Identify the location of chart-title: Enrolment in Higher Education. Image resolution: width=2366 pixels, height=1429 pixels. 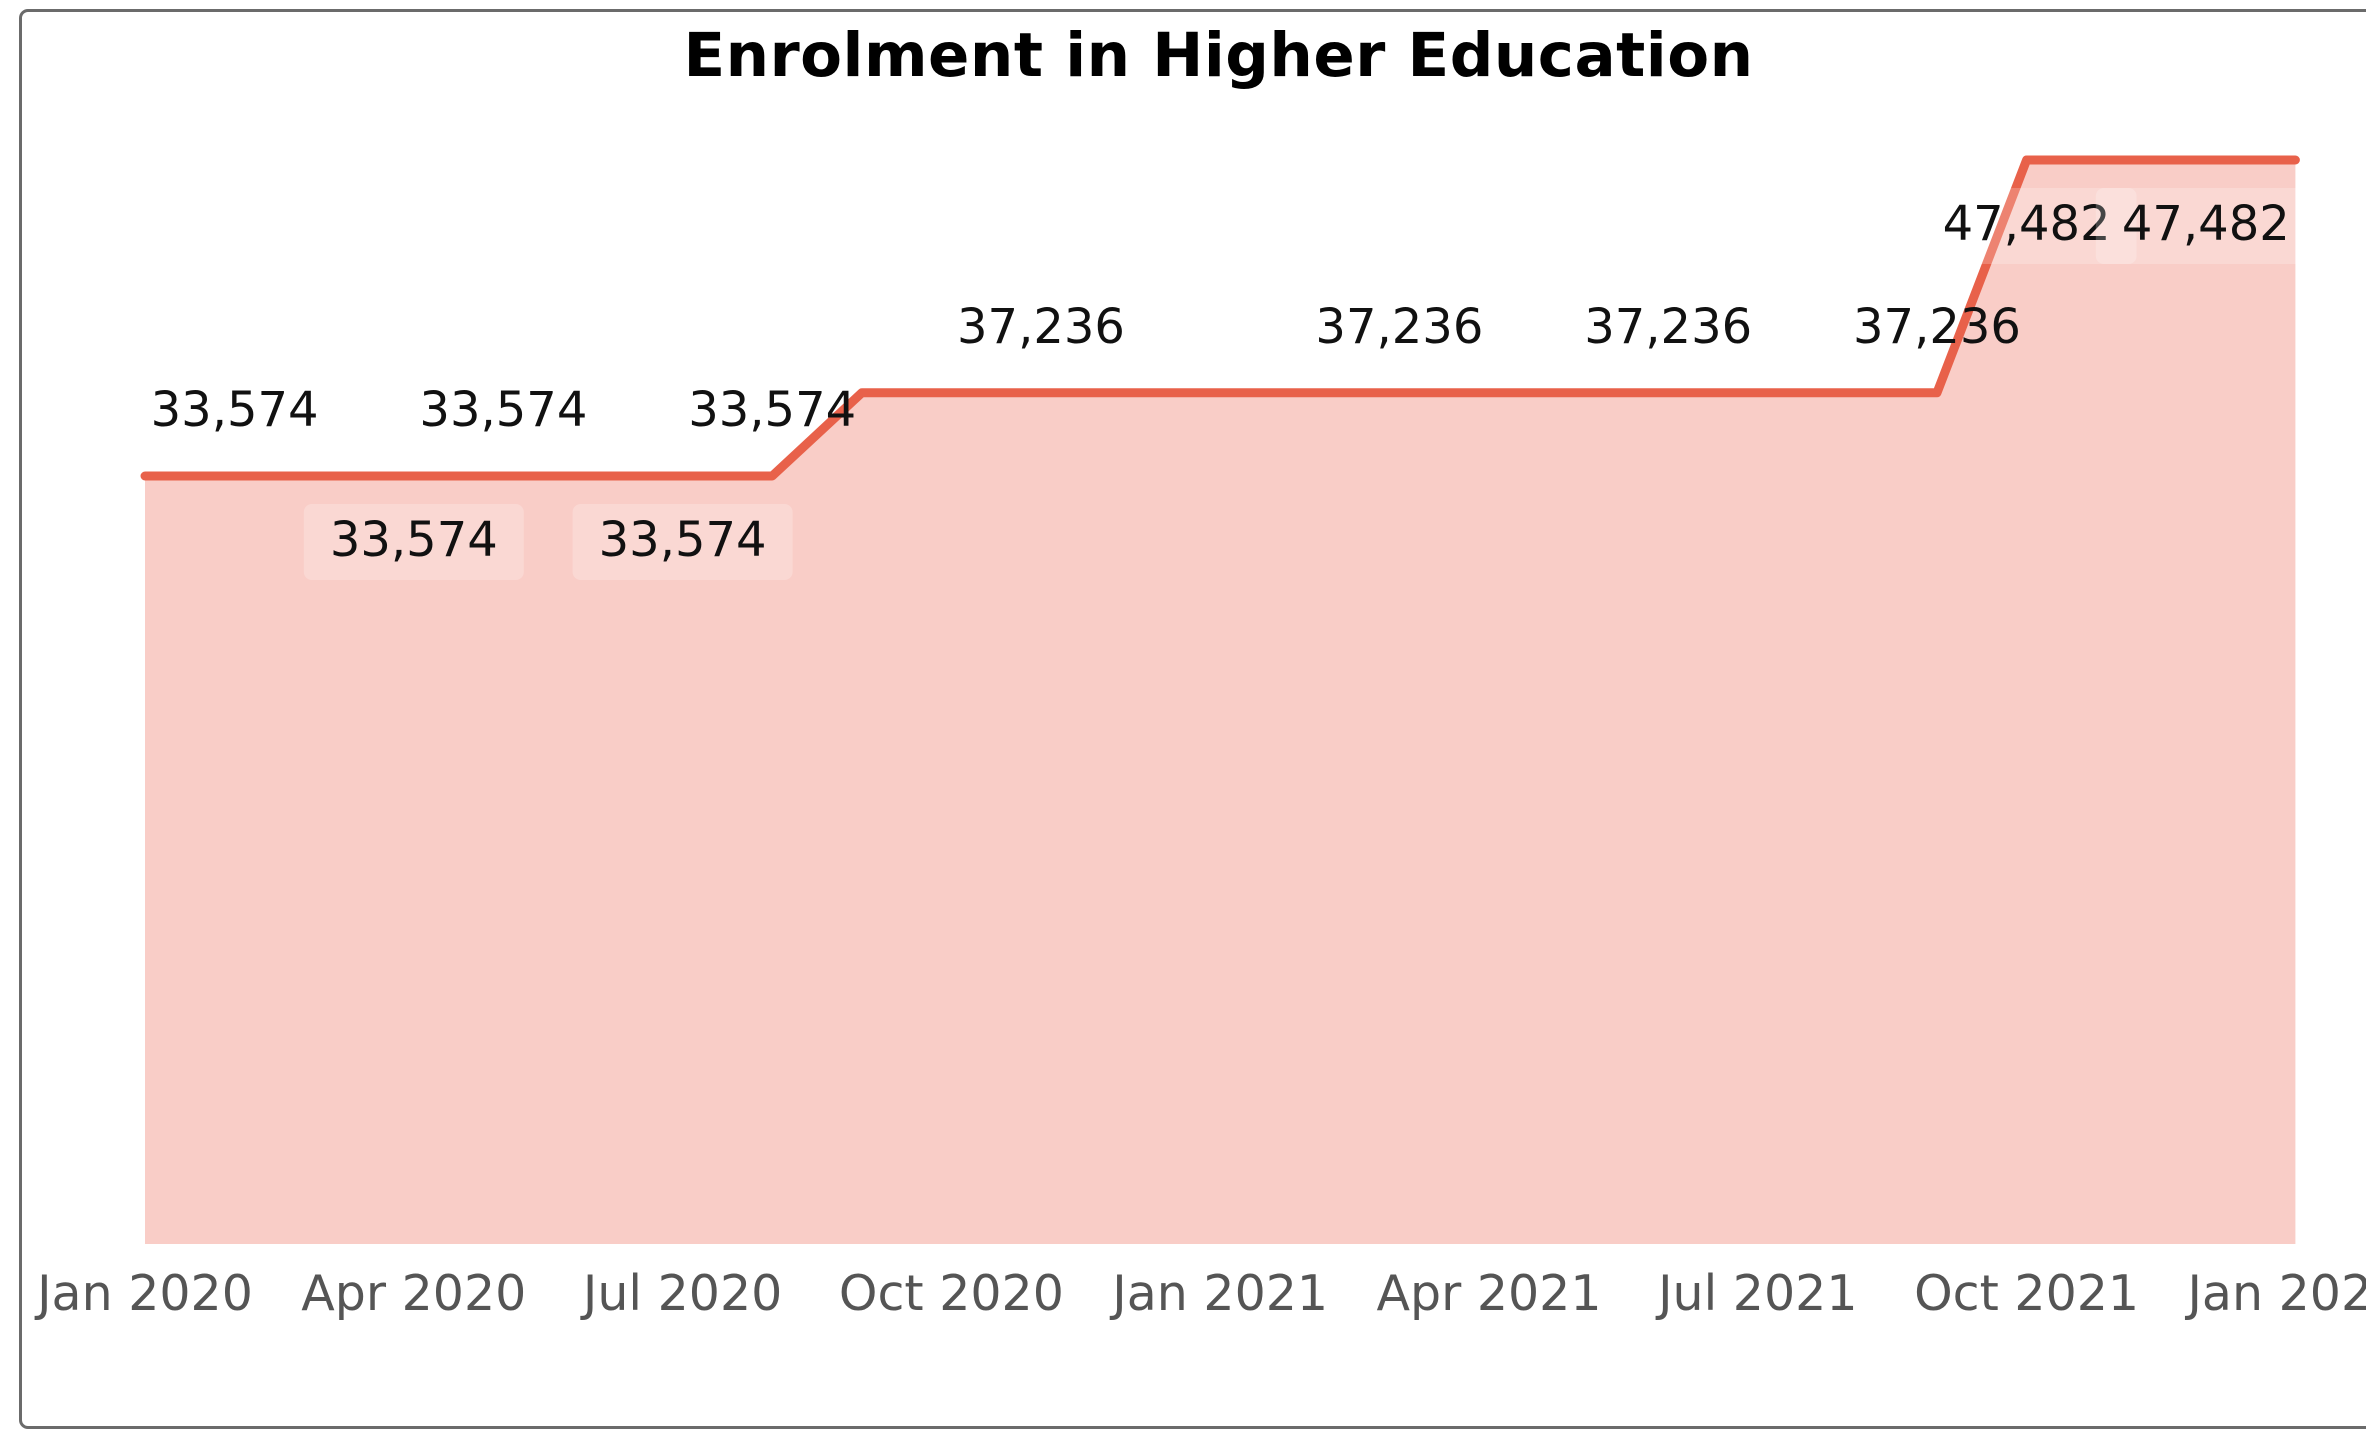
(1218, 55).